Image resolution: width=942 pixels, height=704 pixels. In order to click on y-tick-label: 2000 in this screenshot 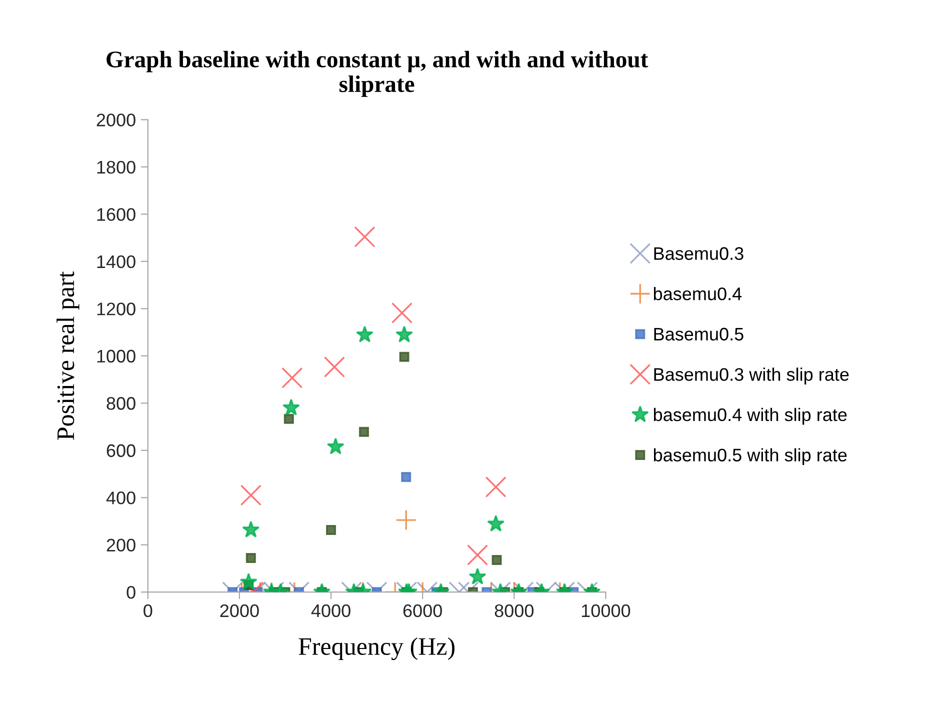, I will do `click(116, 120)`.